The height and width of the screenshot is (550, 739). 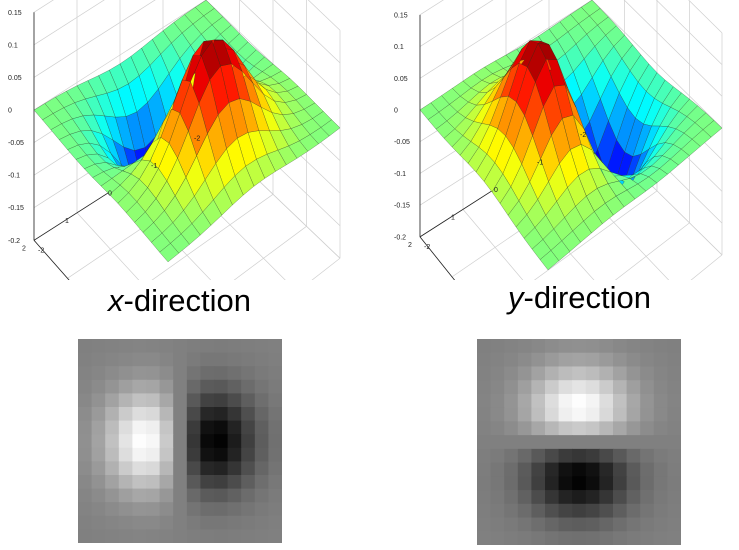 I want to click on surface-patch, so click(x=43, y=112).